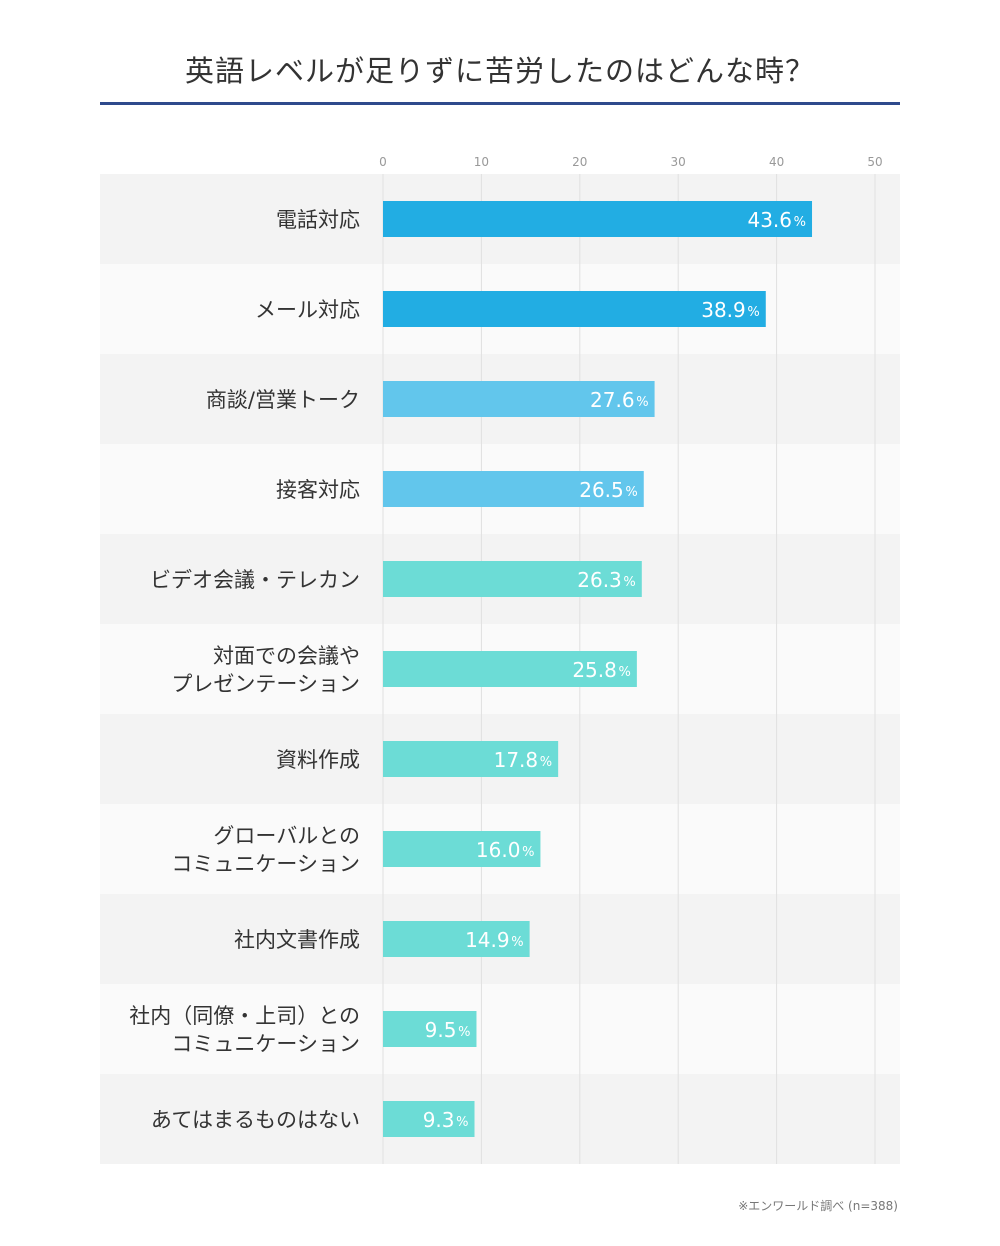 This screenshot has height=1246, width=1000. I want to click on category-label: 社内（同僚・上司）との, so click(244, 1016).